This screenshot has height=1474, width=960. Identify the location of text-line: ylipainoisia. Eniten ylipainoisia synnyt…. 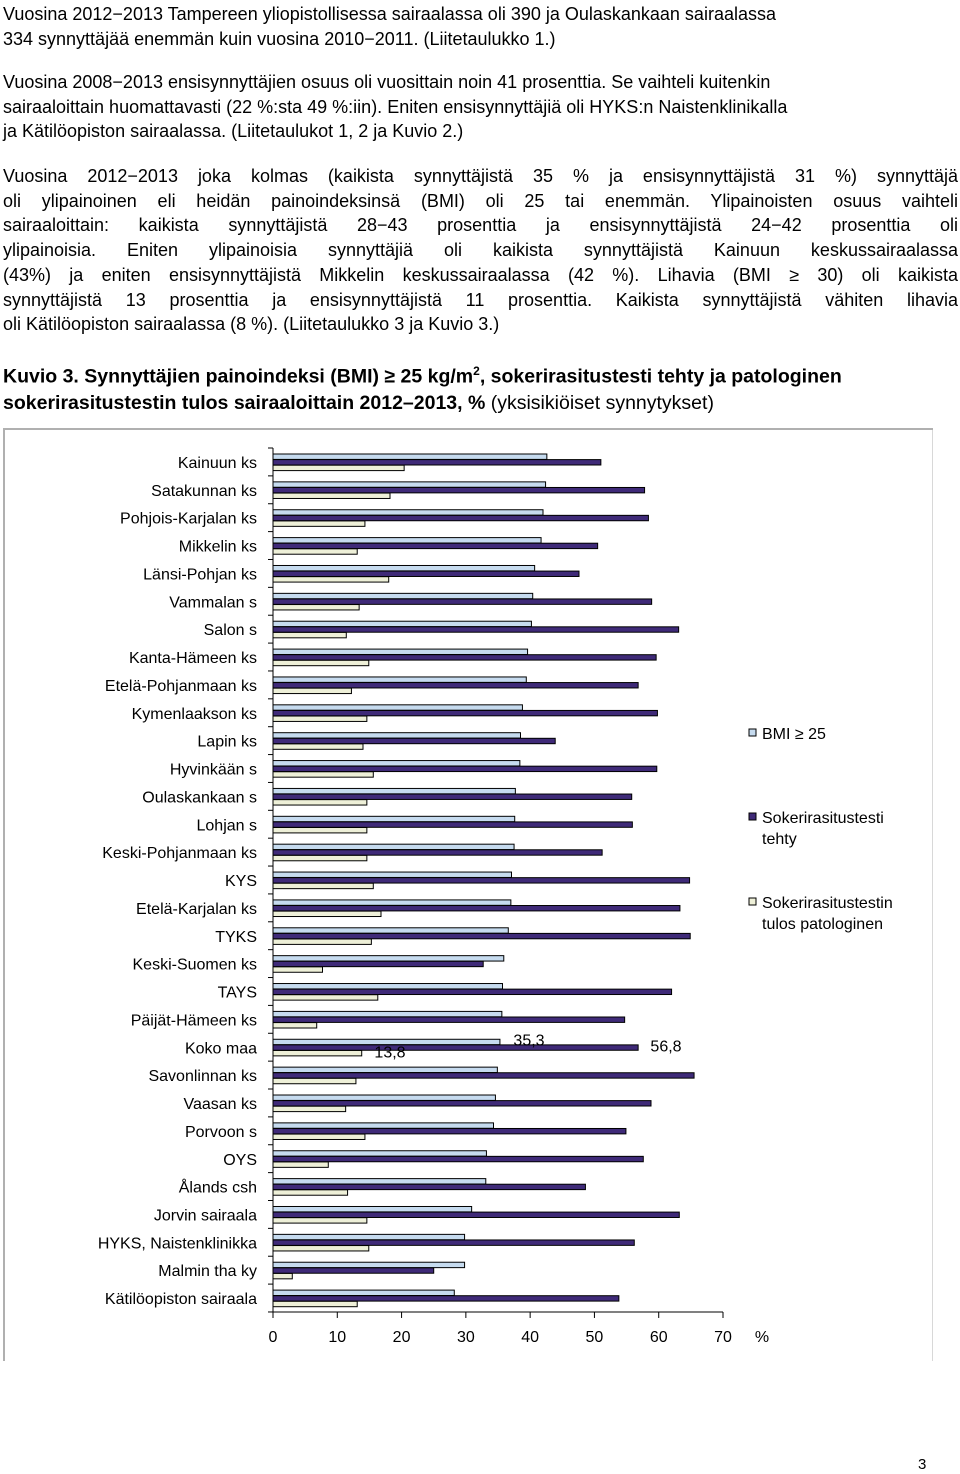
(480, 250).